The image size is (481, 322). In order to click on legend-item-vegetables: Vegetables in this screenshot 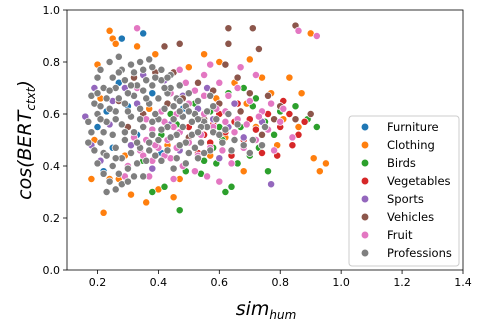, I will do `click(405, 181)`.